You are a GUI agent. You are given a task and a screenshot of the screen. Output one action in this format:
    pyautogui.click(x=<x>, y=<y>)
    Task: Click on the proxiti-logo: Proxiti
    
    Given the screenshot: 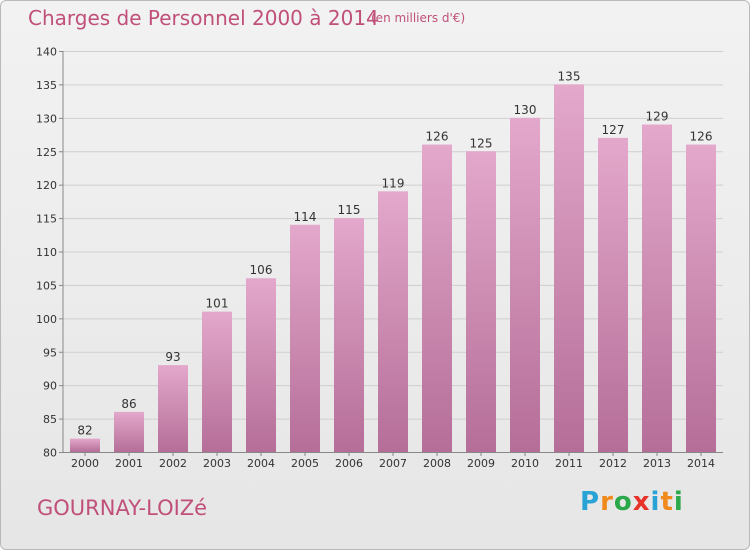 What is the action you would take?
    pyautogui.click(x=632, y=502)
    